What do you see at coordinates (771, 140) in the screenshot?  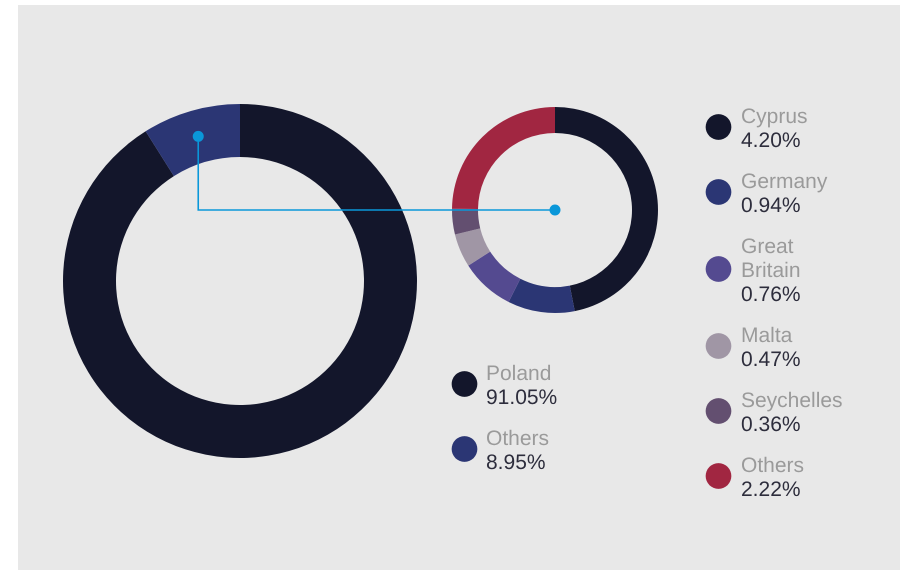 I see `data-label: 4.20%` at bounding box center [771, 140].